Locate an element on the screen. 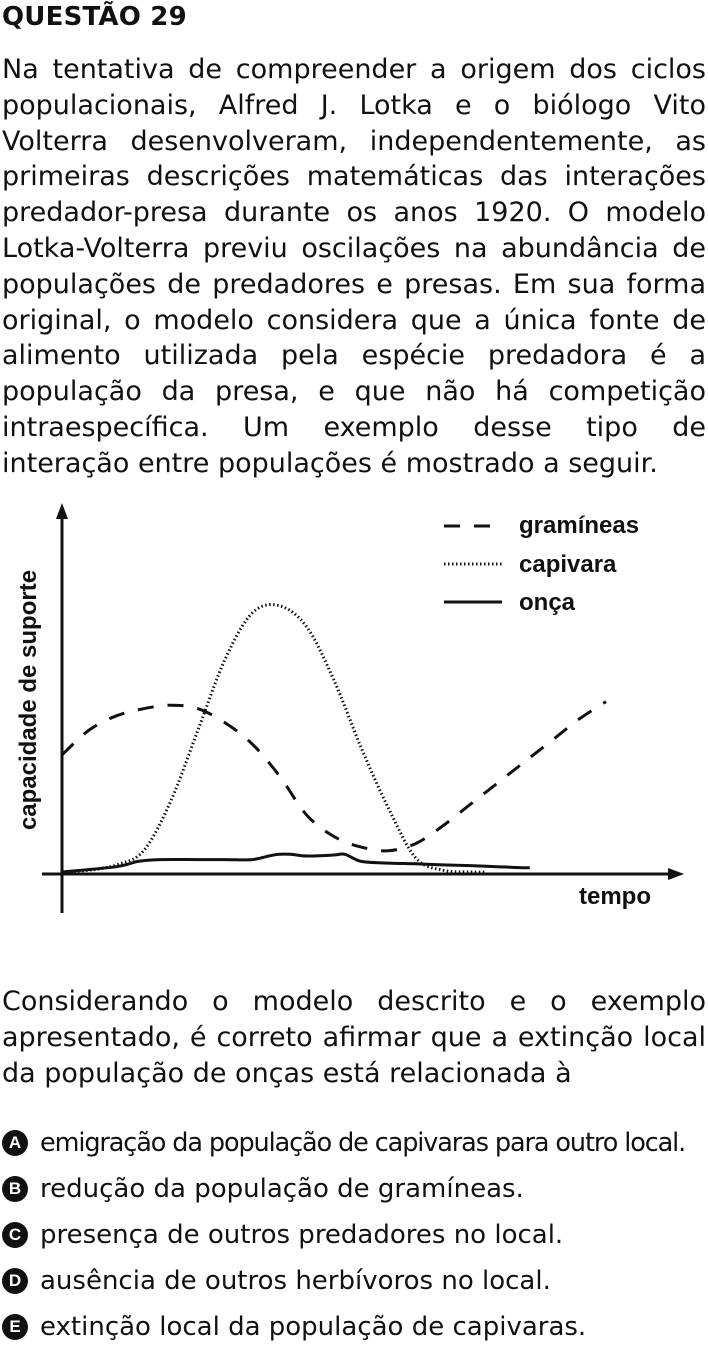 The width and height of the screenshot is (708, 1350). series-line-capivara is located at coordinates (274, 738).